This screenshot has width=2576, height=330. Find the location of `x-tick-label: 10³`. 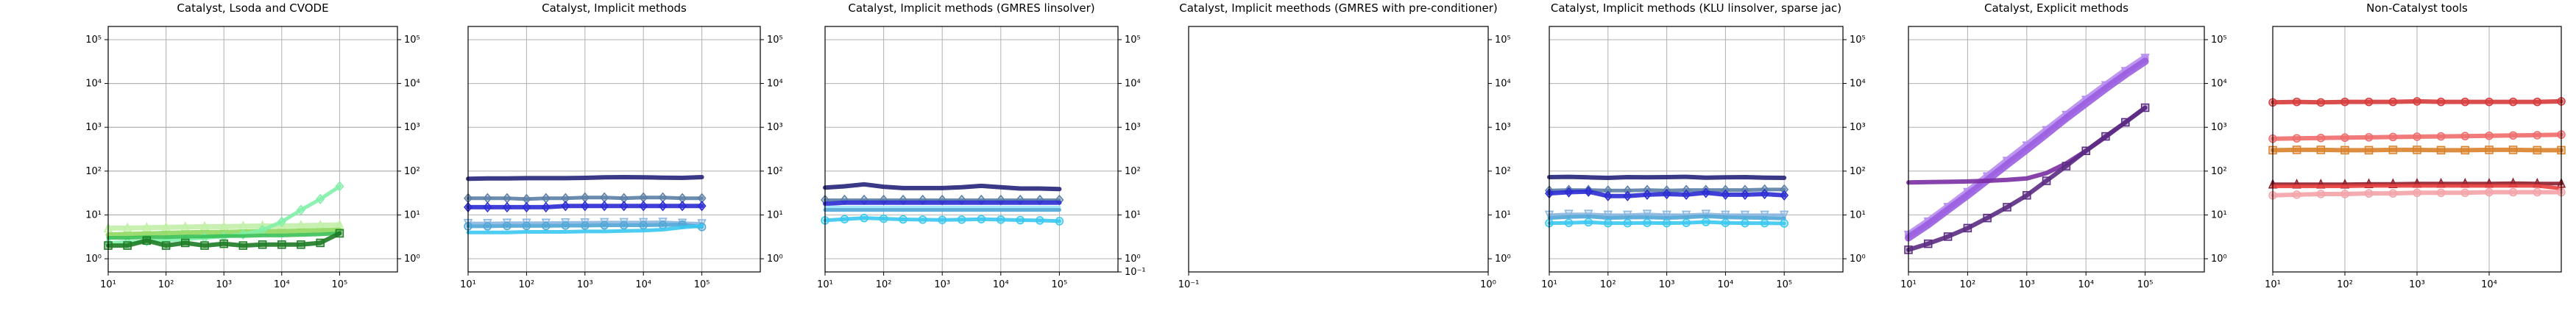

x-tick-label: 10³ is located at coordinates (585, 284).